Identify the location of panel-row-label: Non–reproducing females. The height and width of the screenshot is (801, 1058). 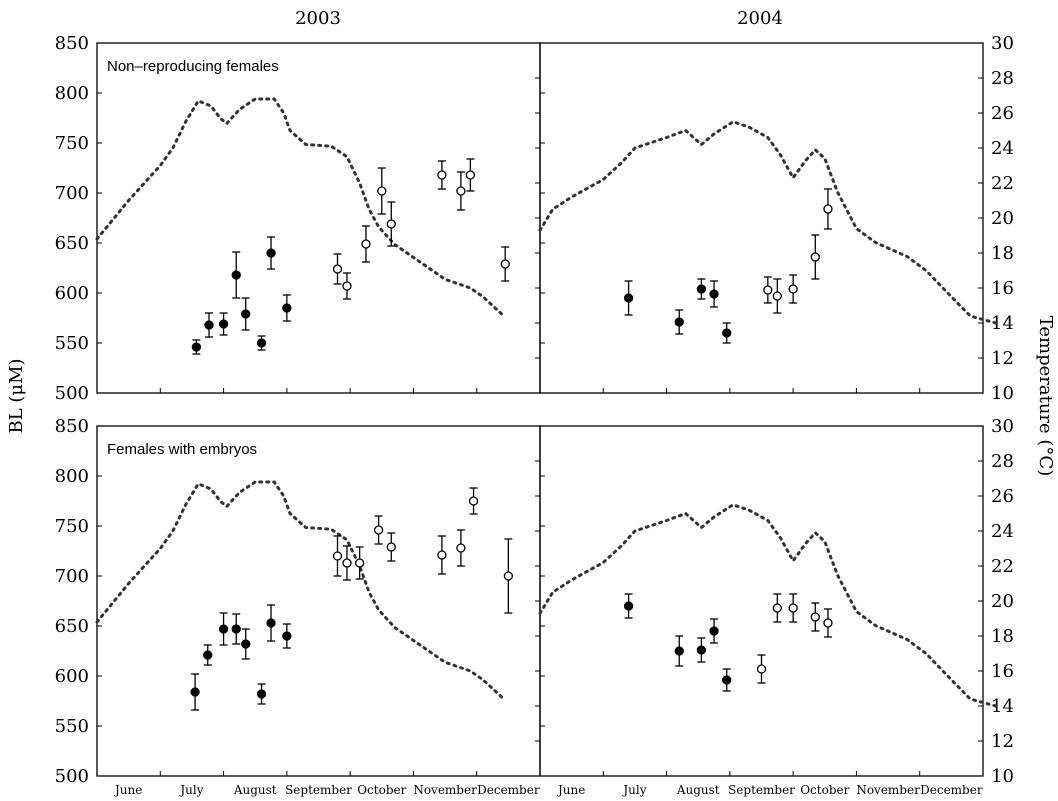
(193, 66).